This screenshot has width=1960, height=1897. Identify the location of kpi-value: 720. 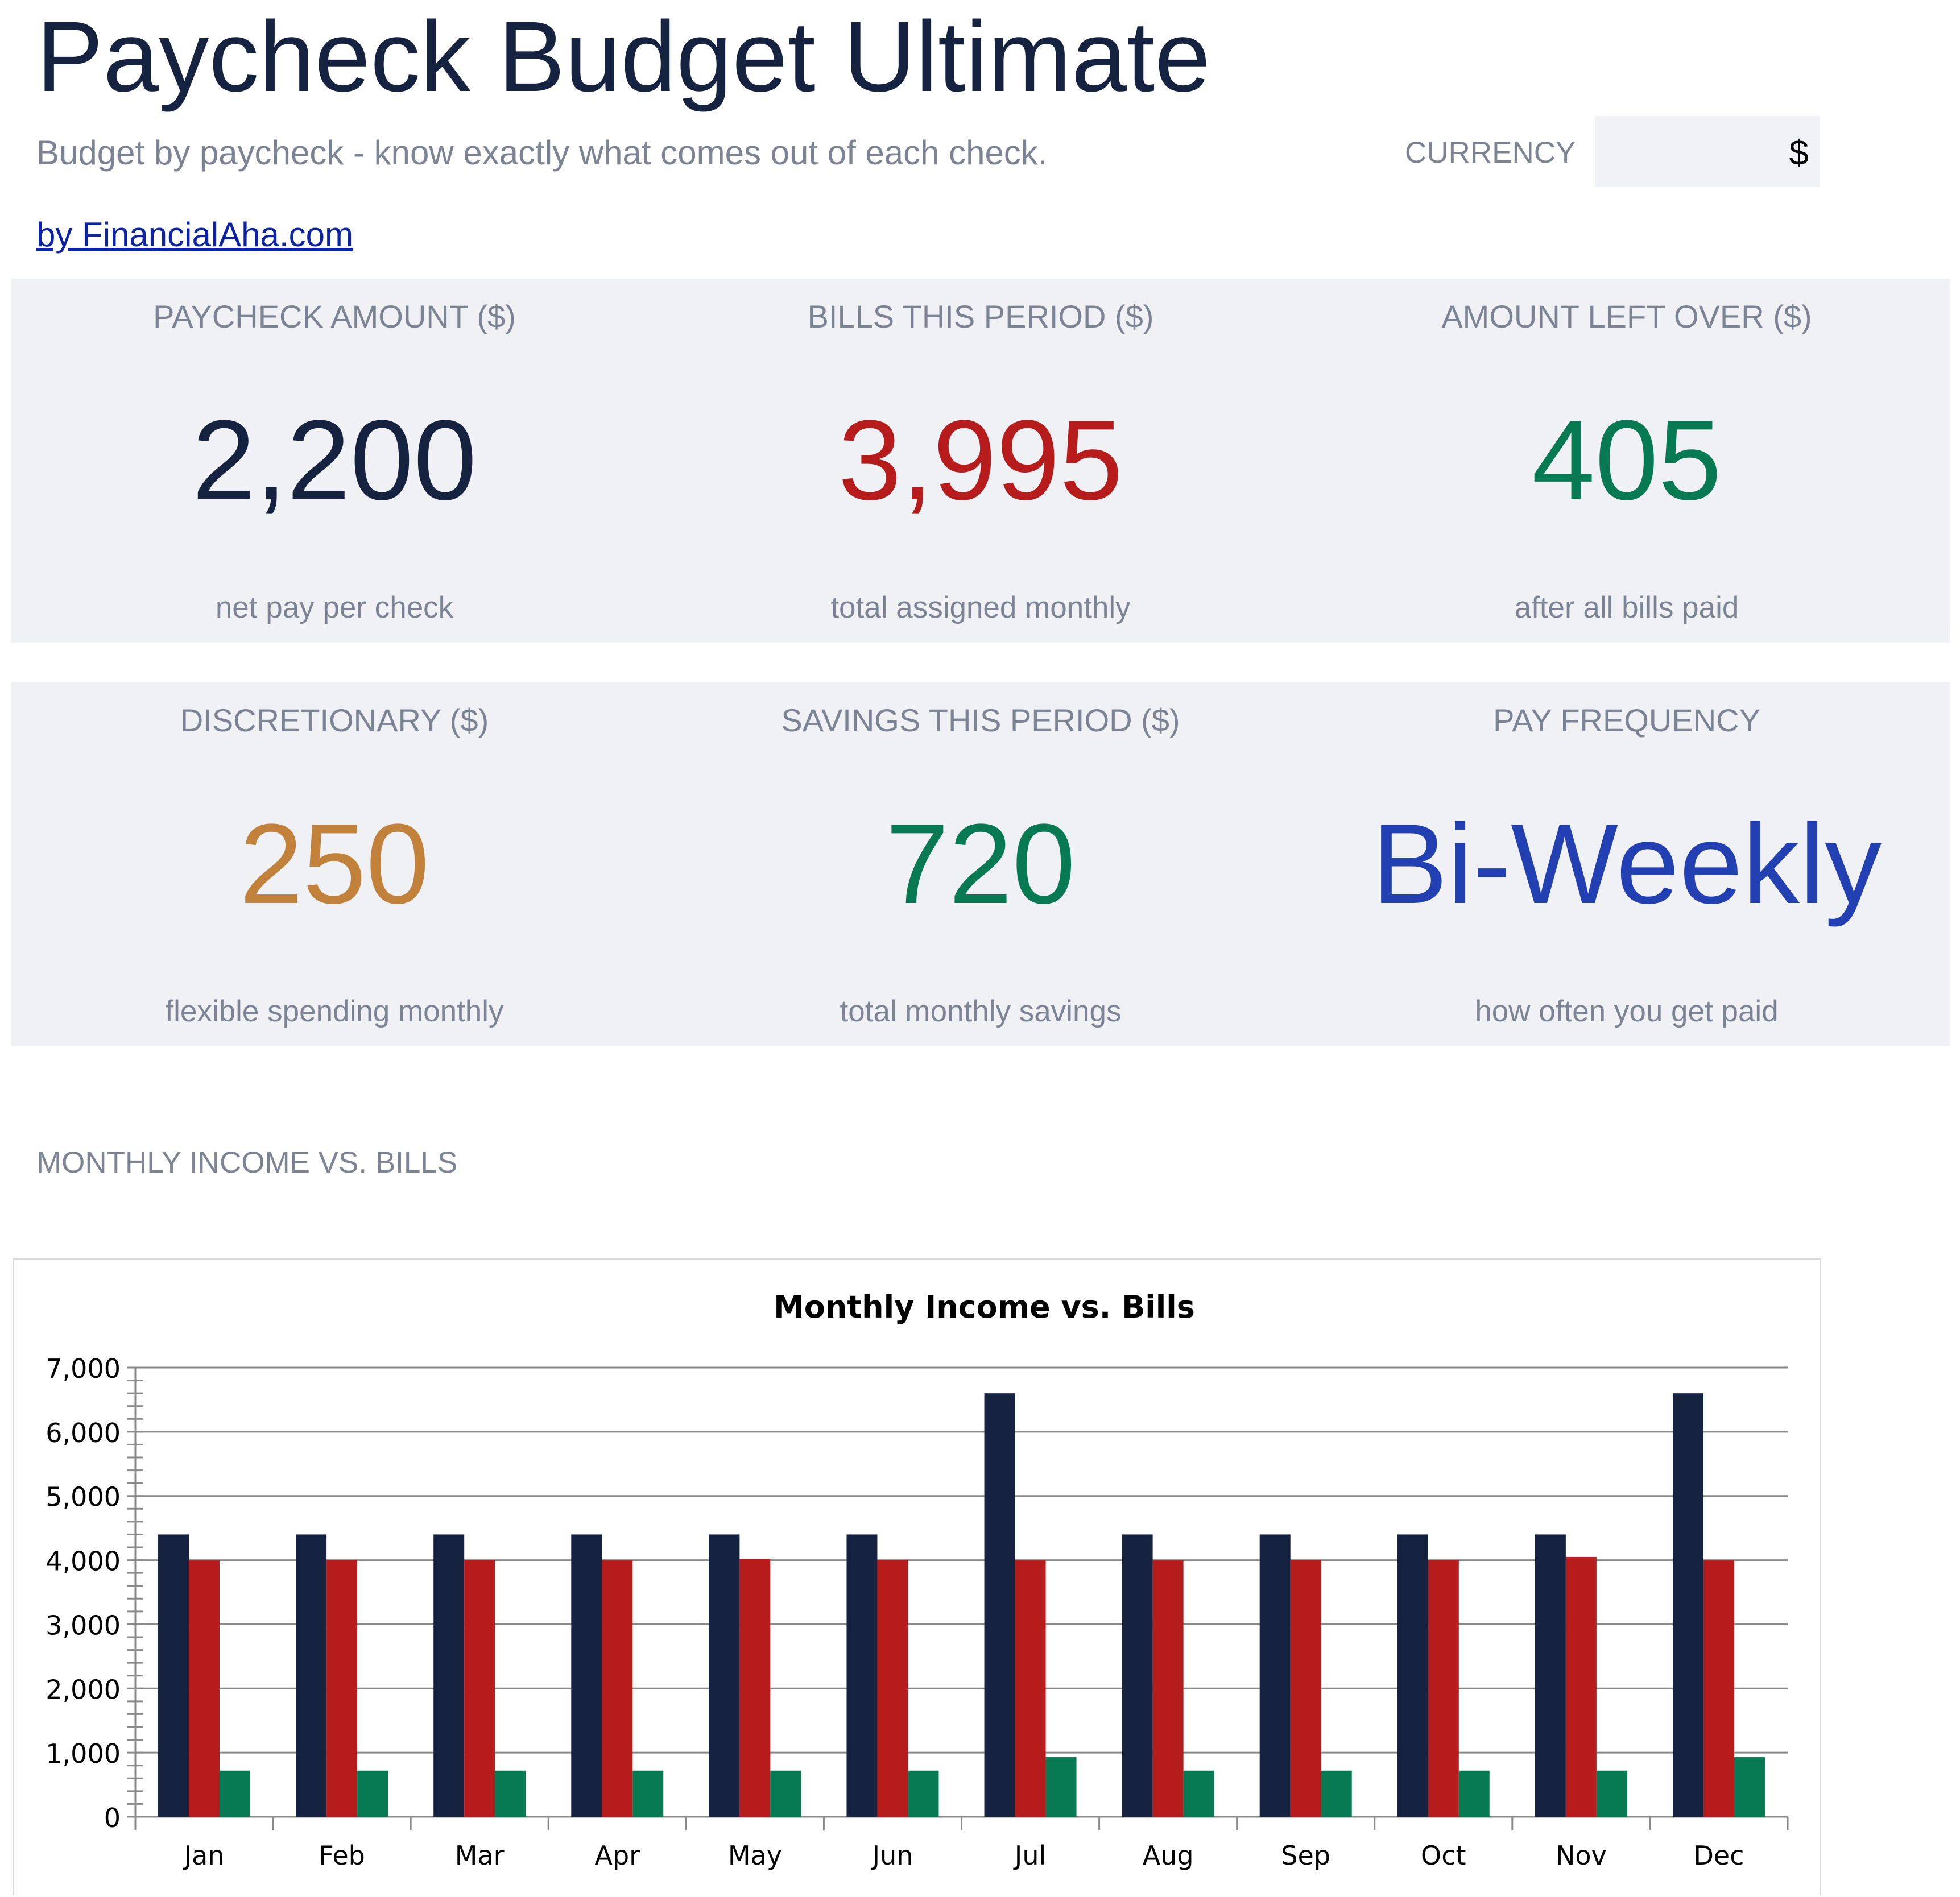
(981, 864).